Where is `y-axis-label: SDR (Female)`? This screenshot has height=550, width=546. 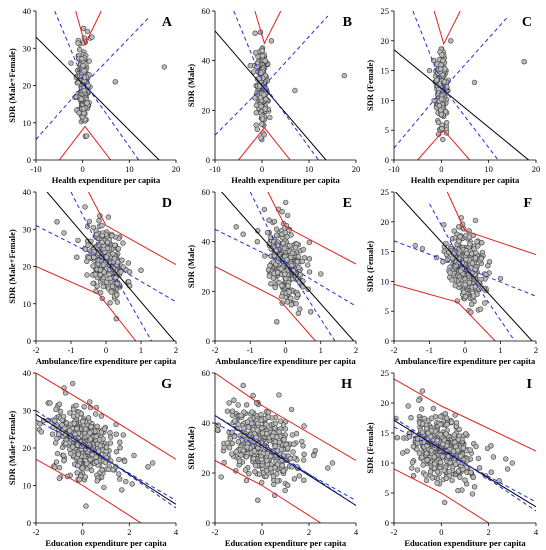 y-axis-label: SDR (Female) is located at coordinates (370, 447).